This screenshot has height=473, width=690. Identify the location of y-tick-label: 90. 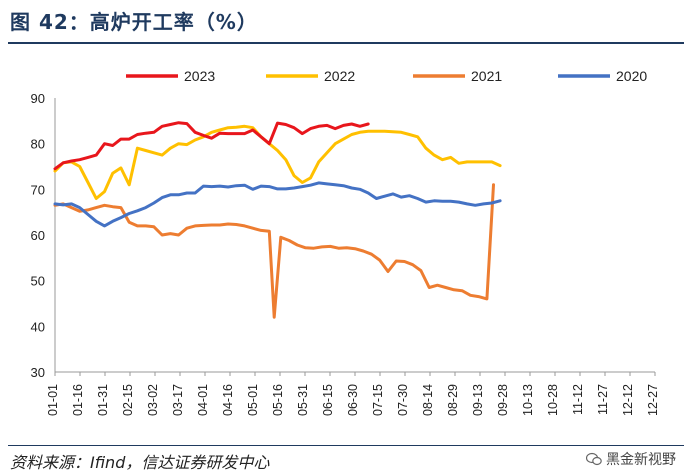
(38, 98).